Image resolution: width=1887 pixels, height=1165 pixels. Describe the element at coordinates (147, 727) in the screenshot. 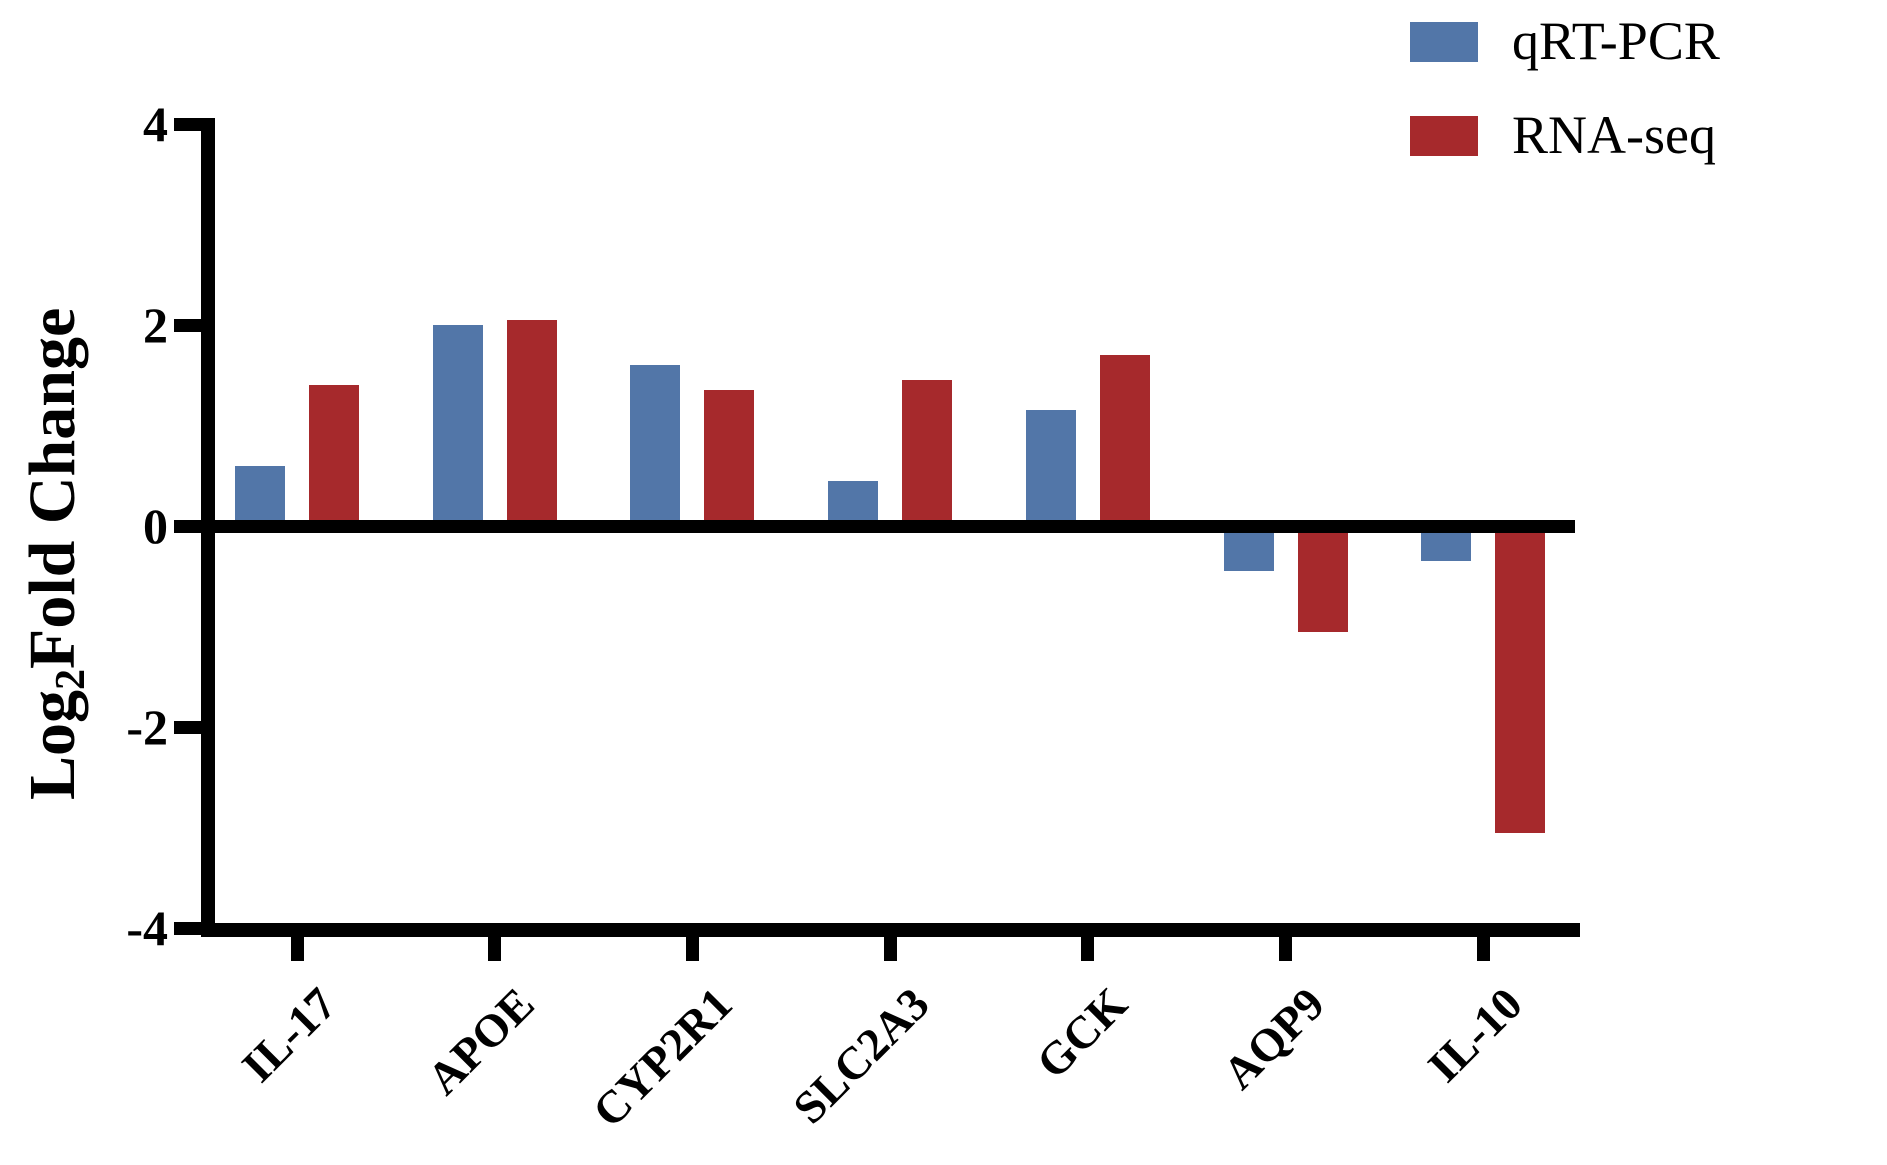

I see `y-tick-label: -2` at that location.